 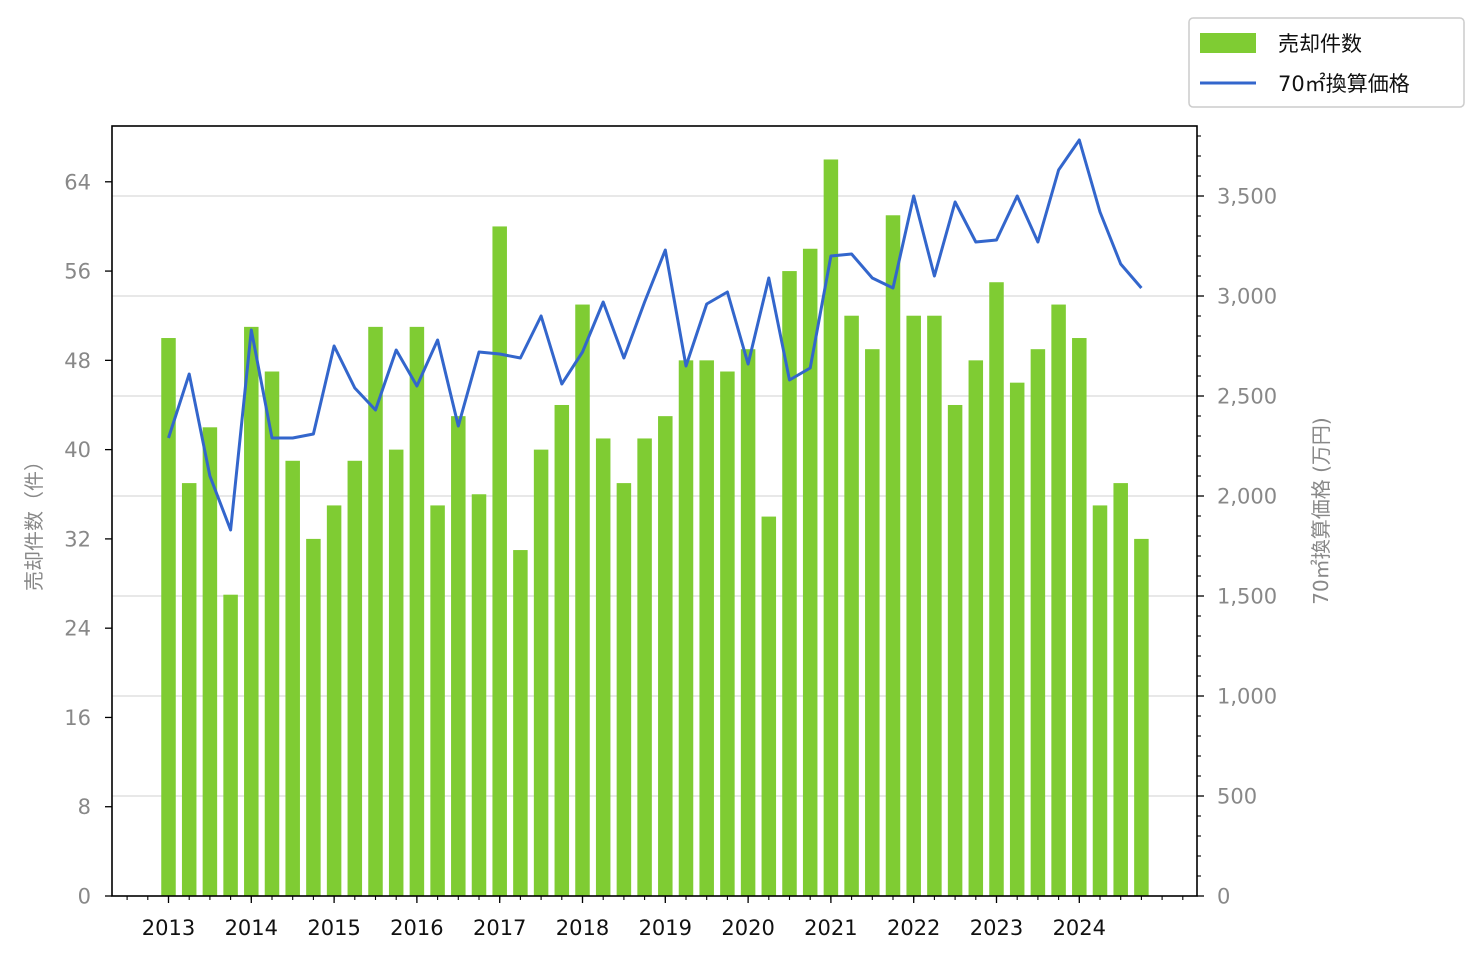 What do you see at coordinates (1247, 397) in the screenshot?
I see `right-tick-label: 2,500` at bounding box center [1247, 397].